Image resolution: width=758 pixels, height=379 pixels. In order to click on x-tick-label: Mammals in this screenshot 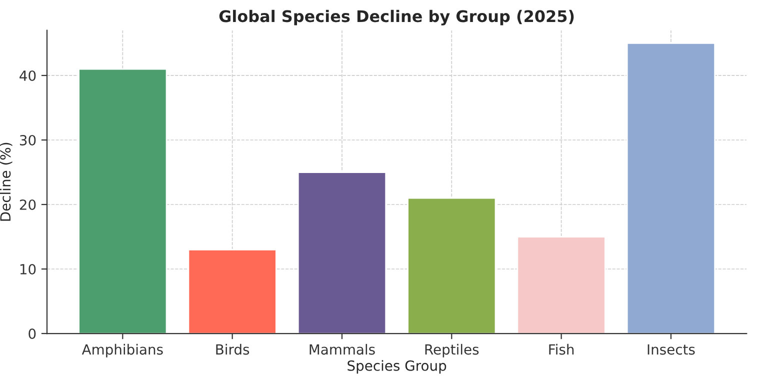, I will do `click(342, 349)`.